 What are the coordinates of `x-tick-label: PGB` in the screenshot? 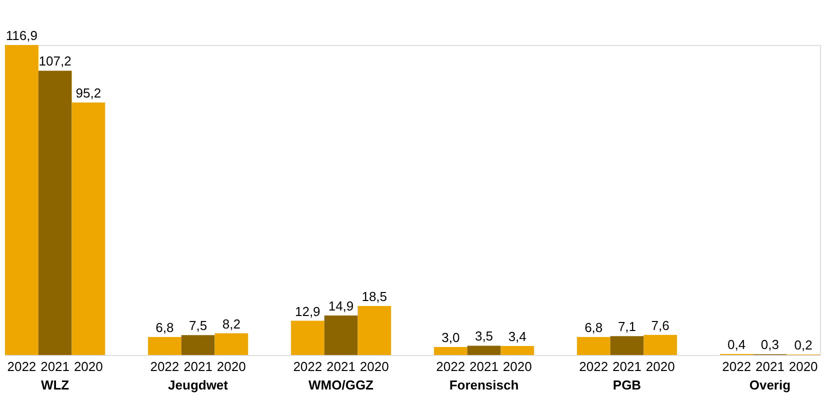 It's located at (627, 385).